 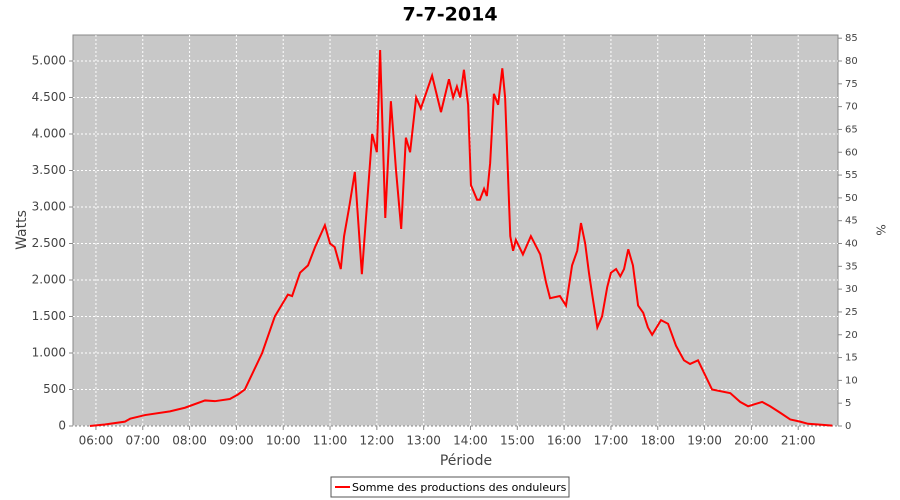 What do you see at coordinates (851, 38) in the screenshot?
I see `y2-tick-label: 85` at bounding box center [851, 38].